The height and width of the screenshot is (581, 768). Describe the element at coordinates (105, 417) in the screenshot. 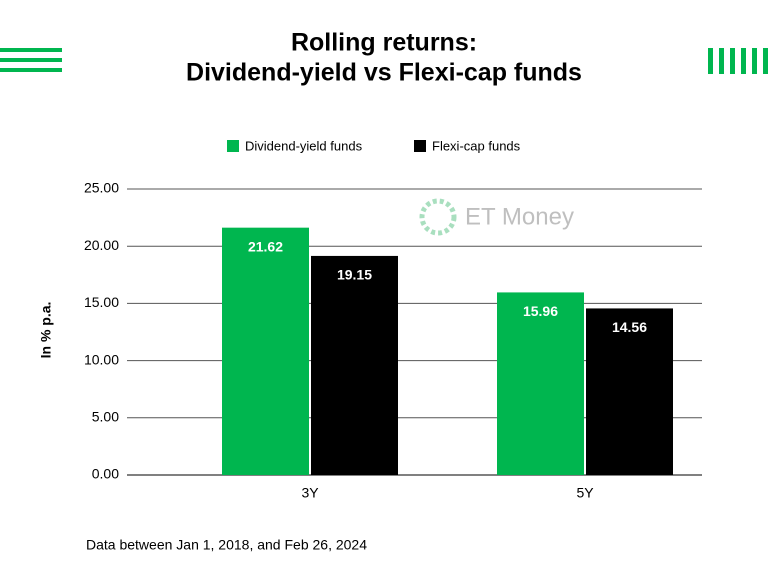

I see `y-tick-label: 5.00` at that location.